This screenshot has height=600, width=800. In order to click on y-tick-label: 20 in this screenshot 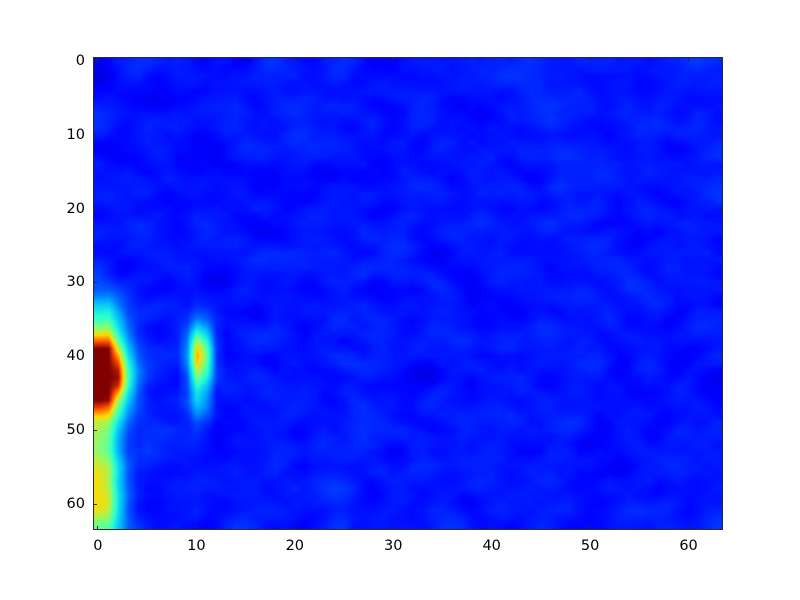, I will do `click(75, 208)`.